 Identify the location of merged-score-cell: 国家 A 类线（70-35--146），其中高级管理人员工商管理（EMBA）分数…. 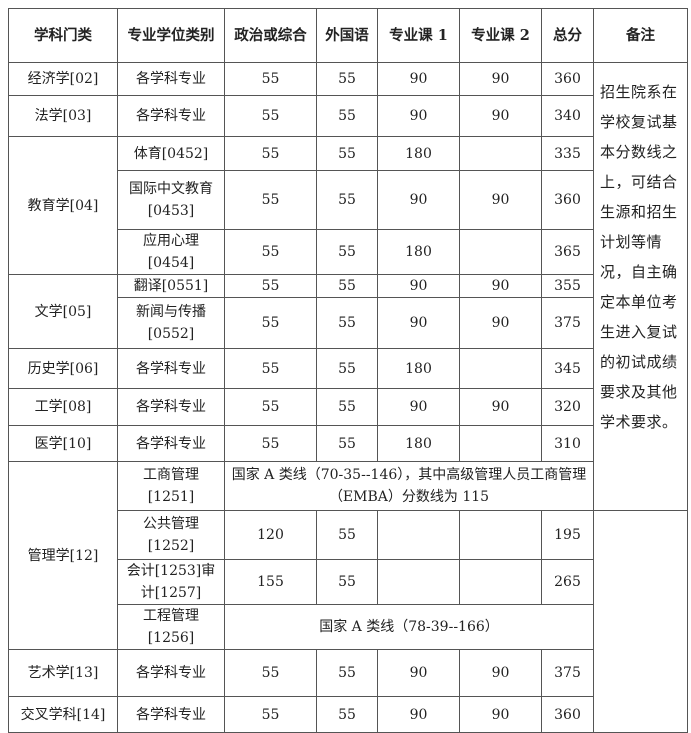
(409, 486).